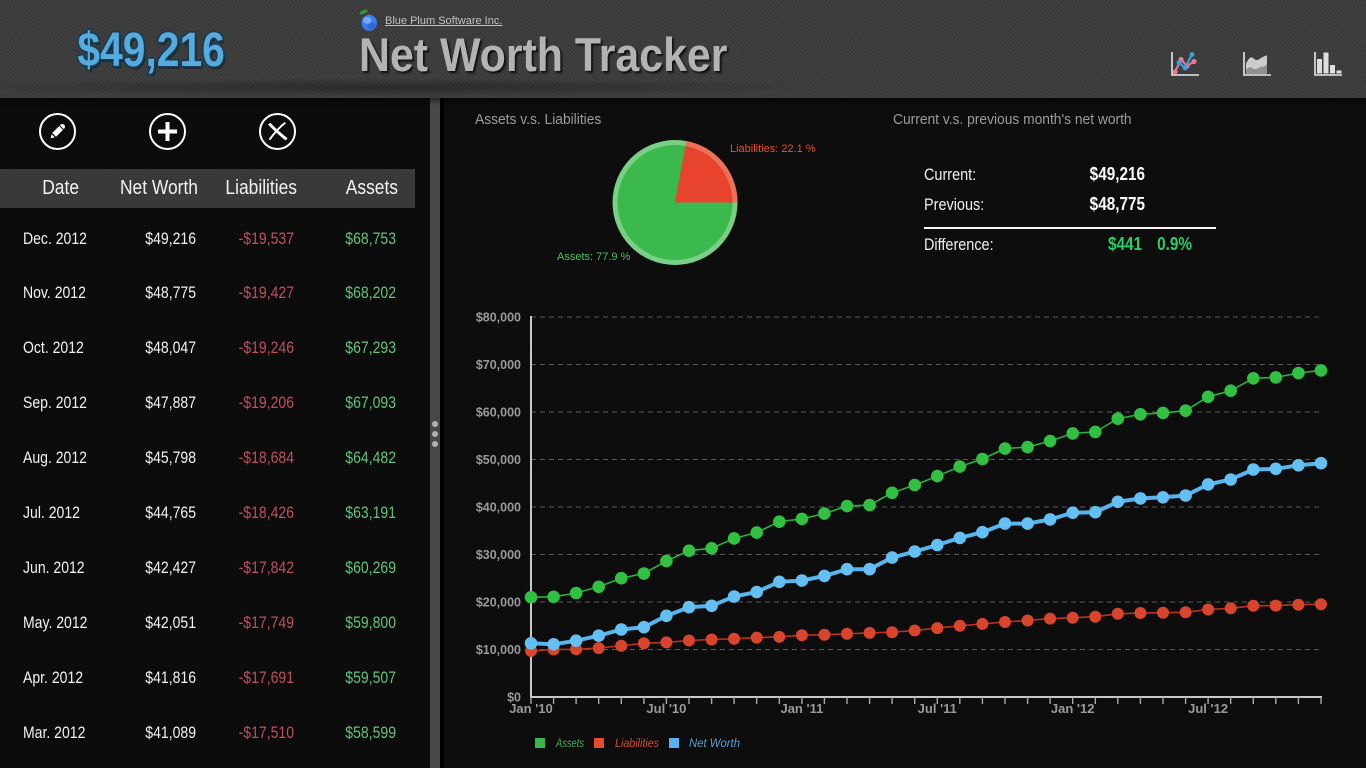 This screenshot has height=768, width=1366. Describe the element at coordinates (801, 708) in the screenshot. I see `svg-text: Jan '11` at that location.